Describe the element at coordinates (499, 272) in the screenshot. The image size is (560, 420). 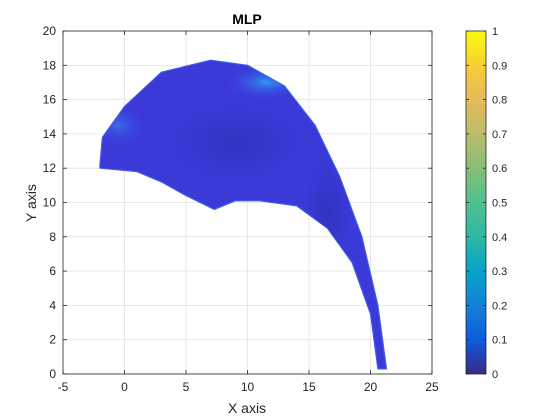
I see `colorbar-tick-label: 0.3` at that location.